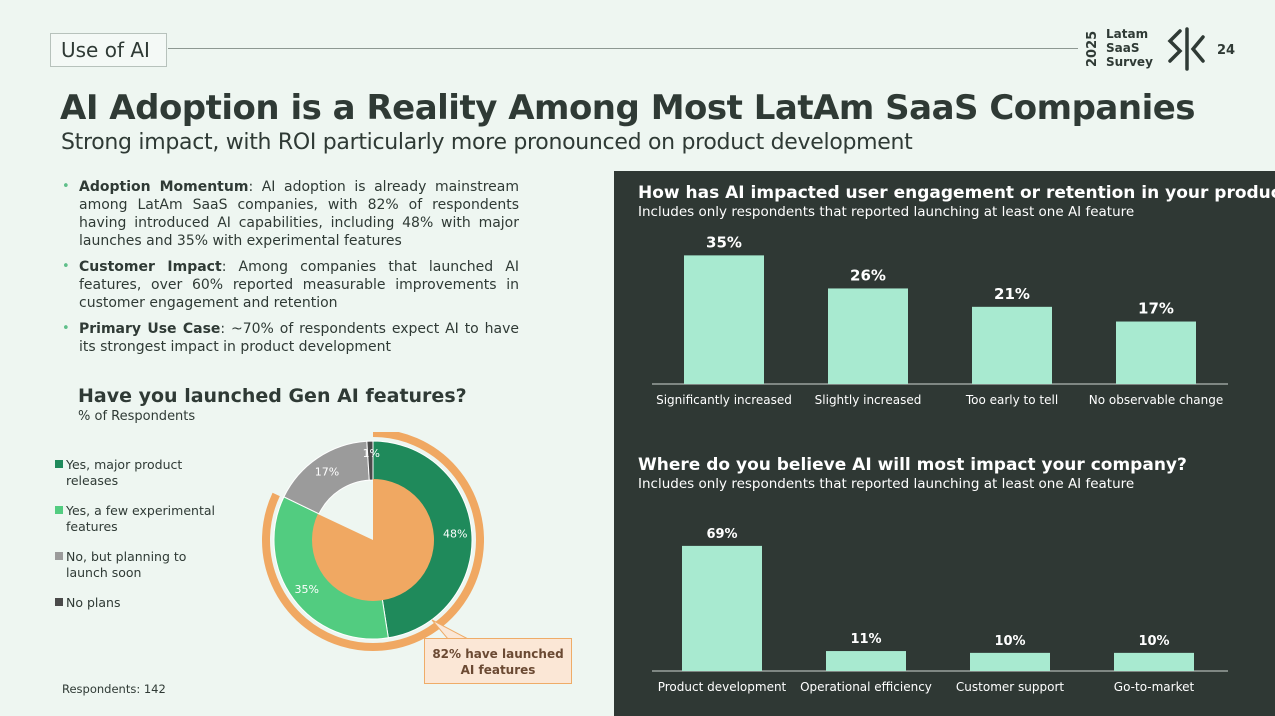 The image size is (1275, 716). I want to click on legend-item: No, but planning to launch soon, so click(142, 565).